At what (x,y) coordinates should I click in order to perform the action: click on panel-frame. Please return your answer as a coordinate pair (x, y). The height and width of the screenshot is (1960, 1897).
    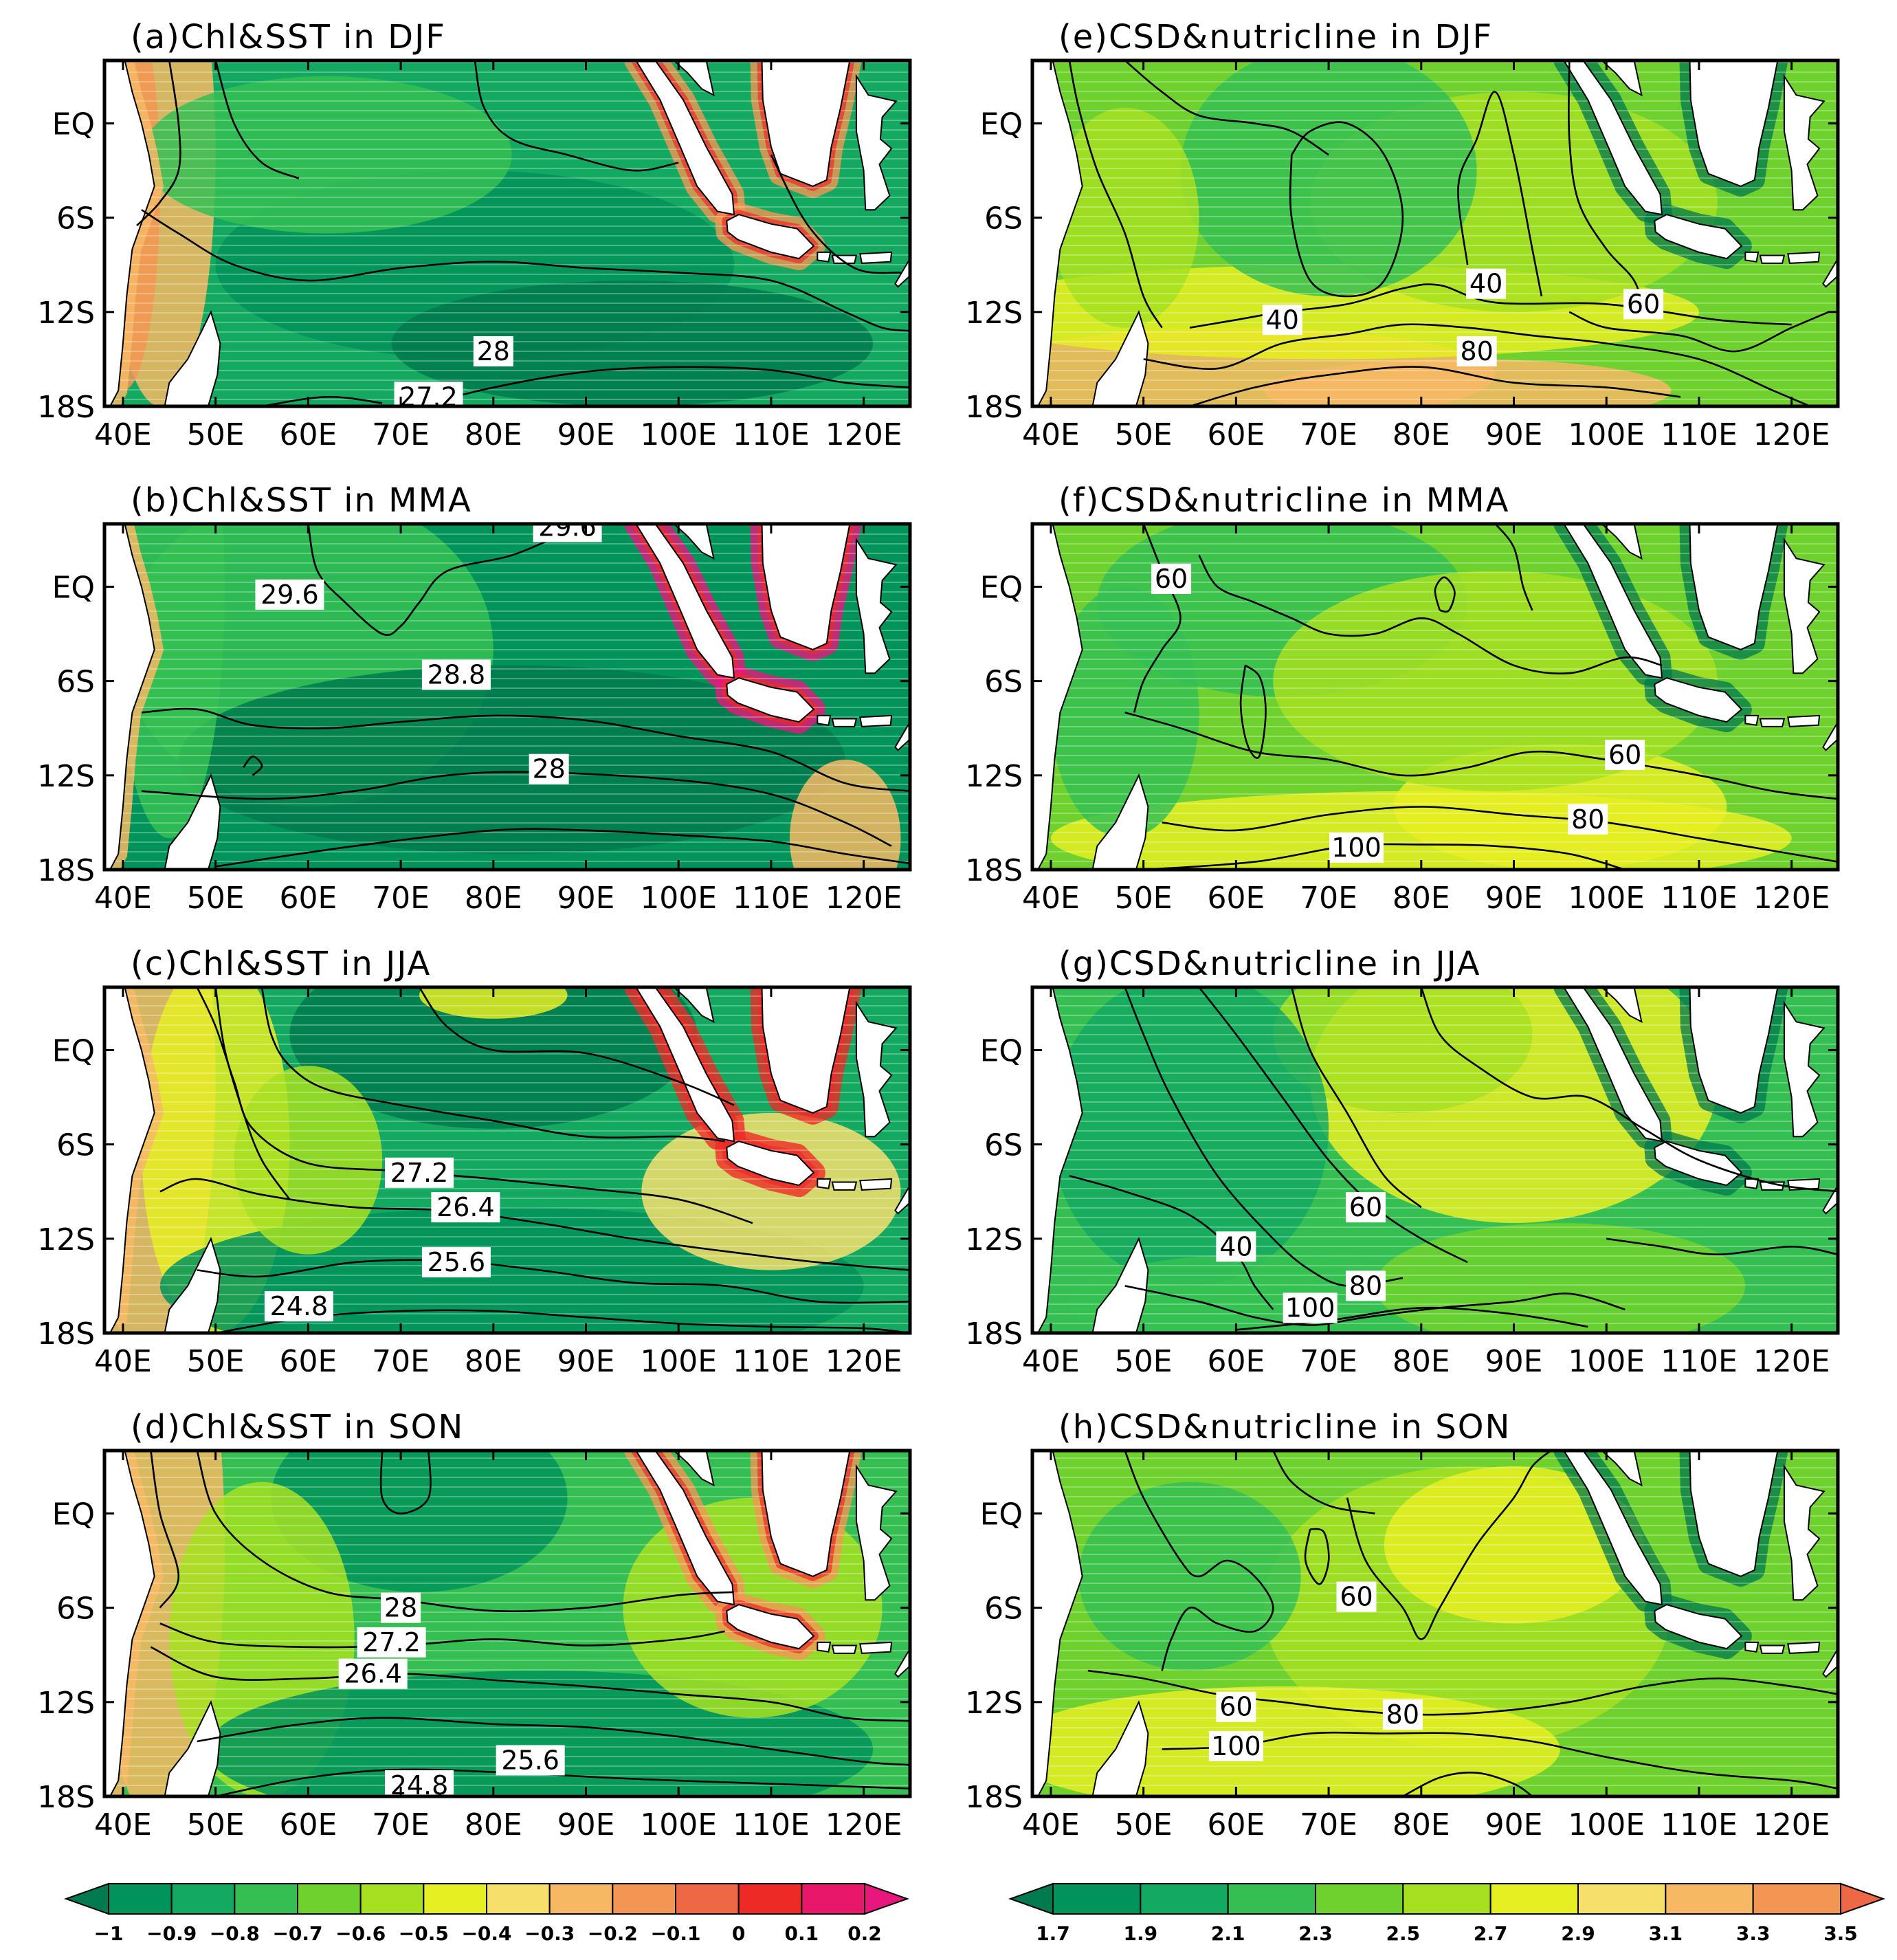
    Looking at the image, I should click on (507, 1160).